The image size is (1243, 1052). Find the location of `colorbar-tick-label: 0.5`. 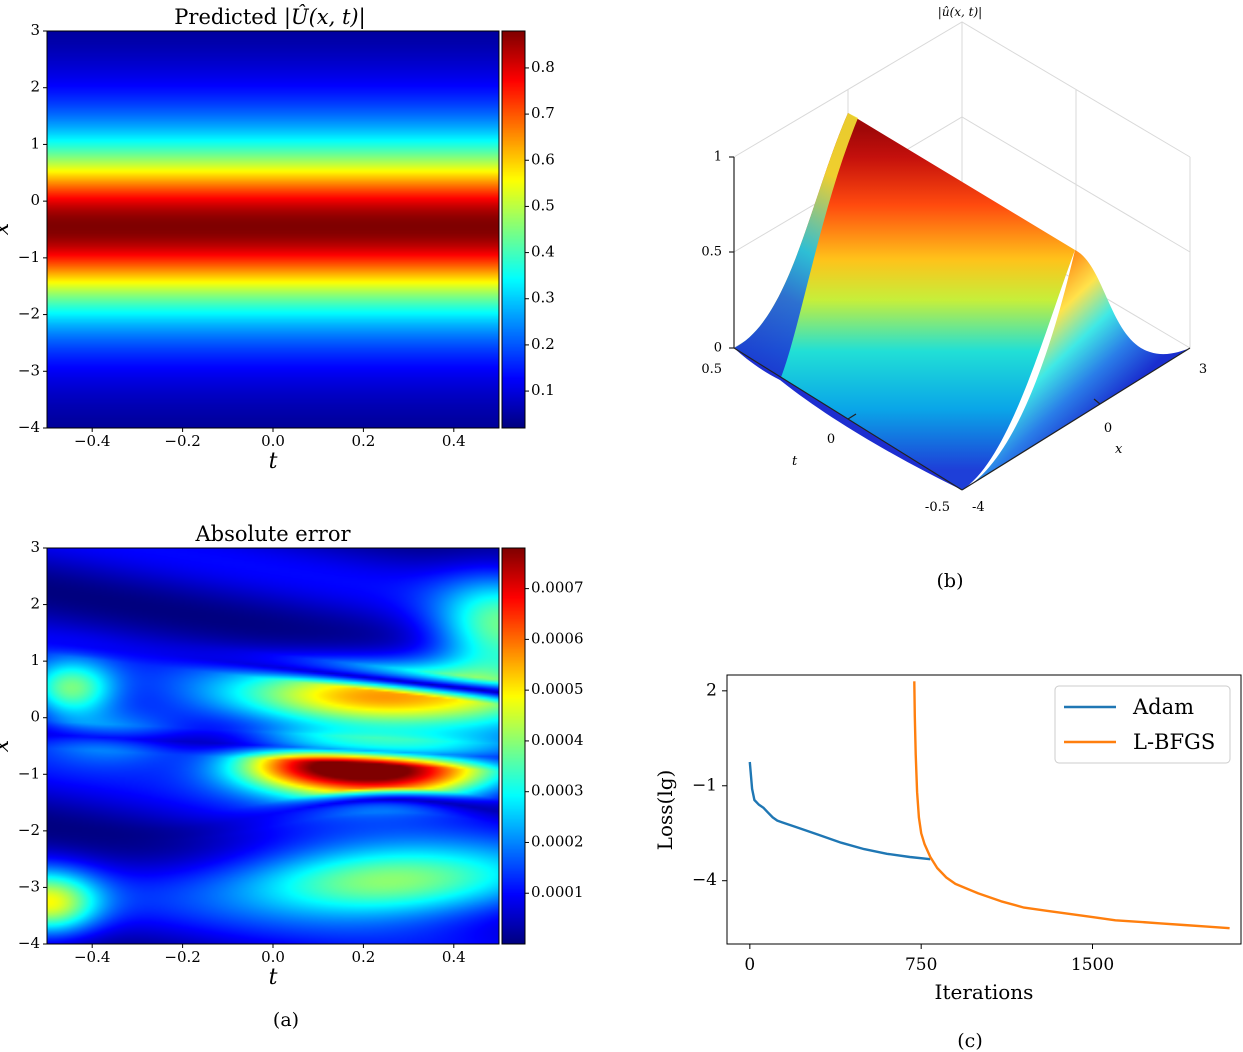

colorbar-tick-label: 0.5 is located at coordinates (543, 205).